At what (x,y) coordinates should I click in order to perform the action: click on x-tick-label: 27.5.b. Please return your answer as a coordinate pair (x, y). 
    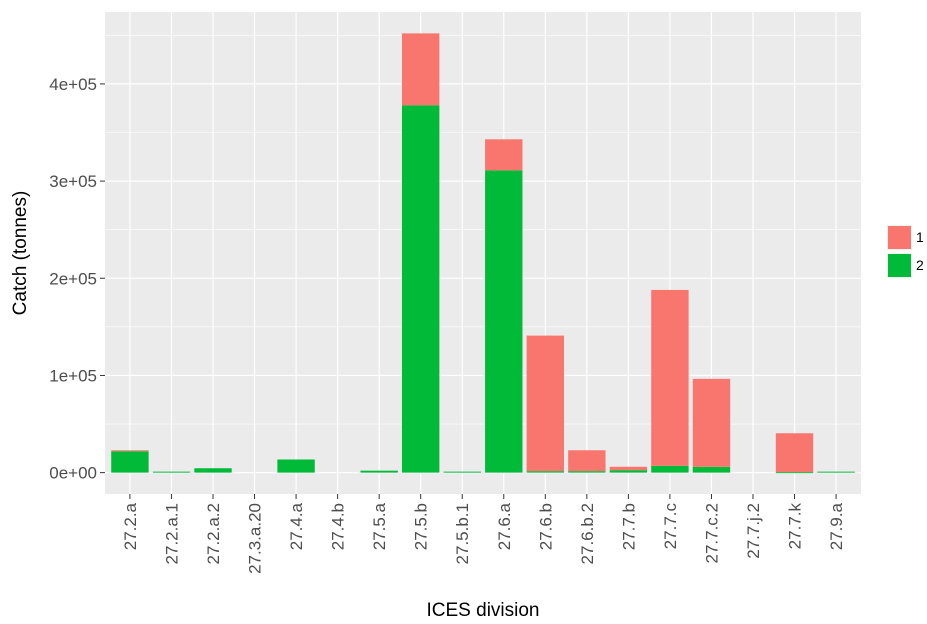
    Looking at the image, I should click on (421, 526).